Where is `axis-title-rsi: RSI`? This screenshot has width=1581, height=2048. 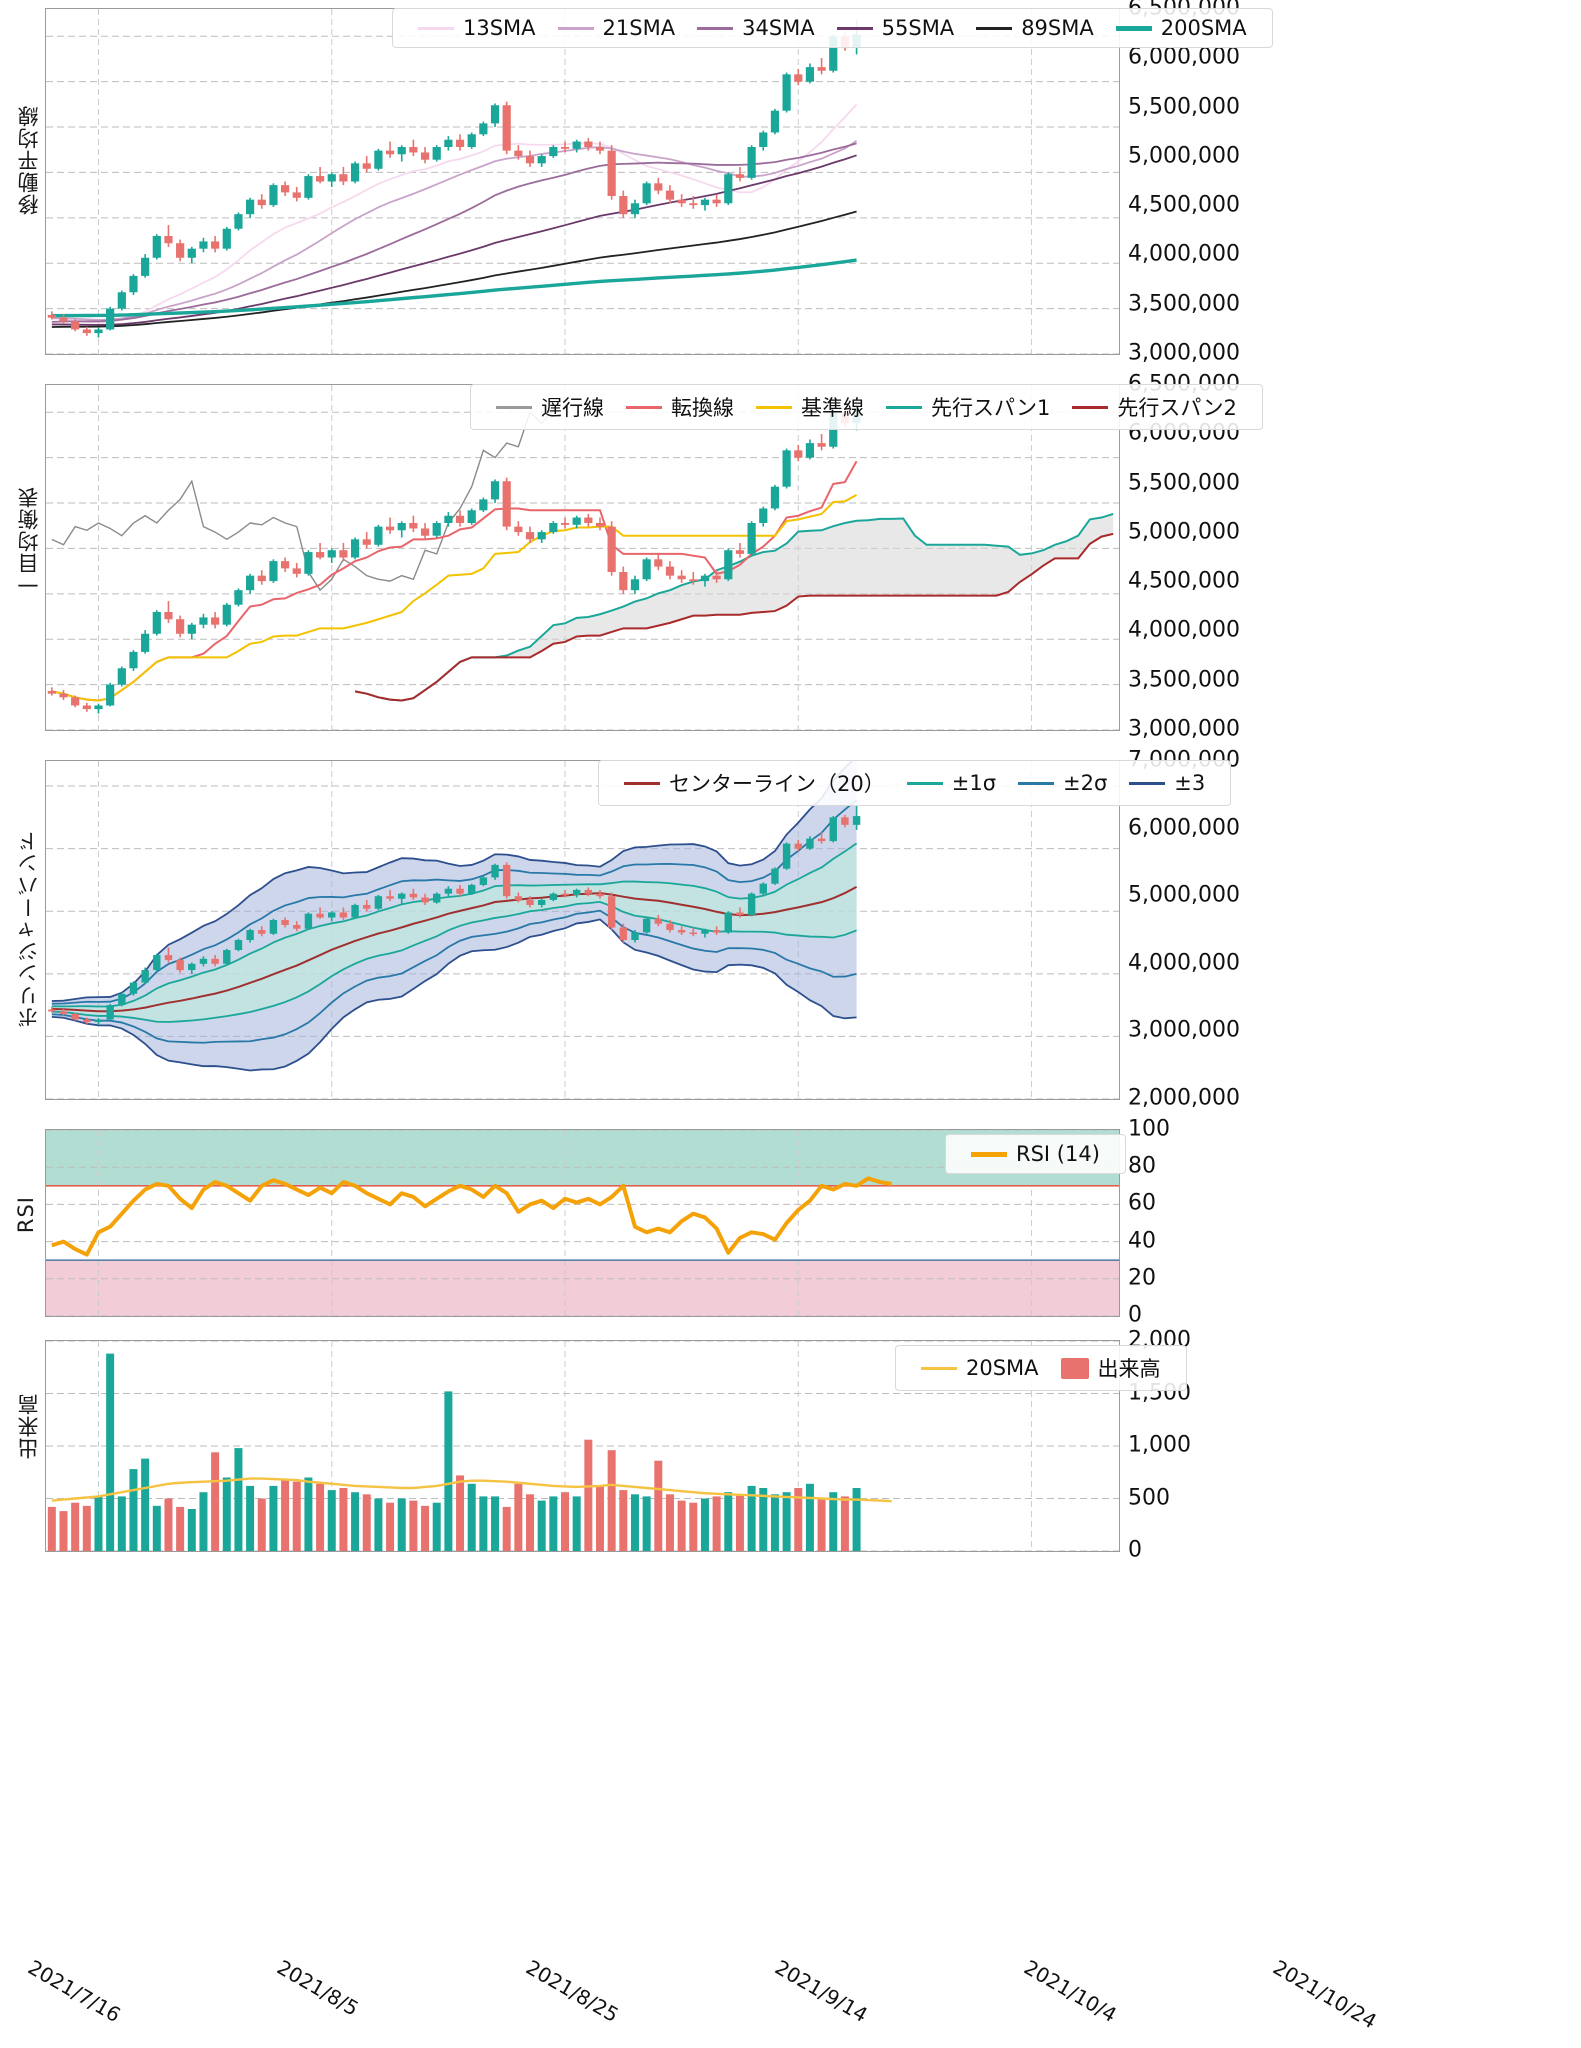
axis-title-rsi: RSI is located at coordinates (26, 1215).